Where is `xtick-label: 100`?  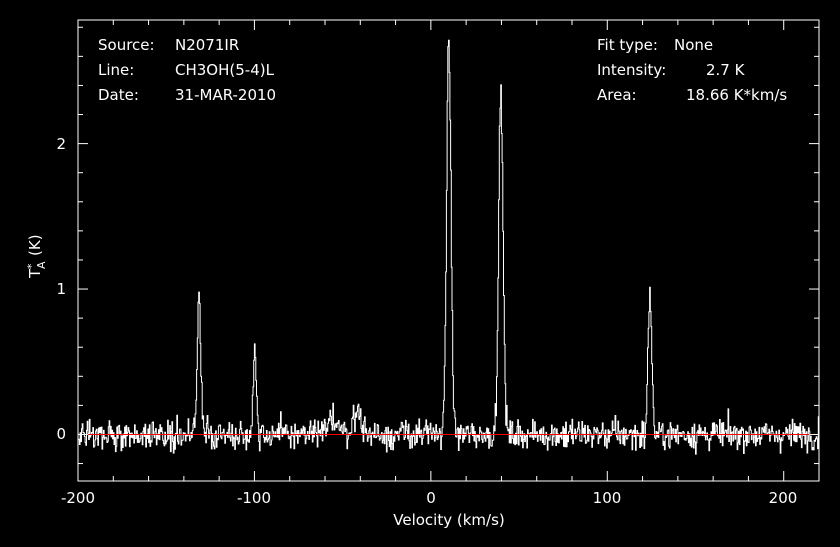
xtick-label: 100 is located at coordinates (607, 498).